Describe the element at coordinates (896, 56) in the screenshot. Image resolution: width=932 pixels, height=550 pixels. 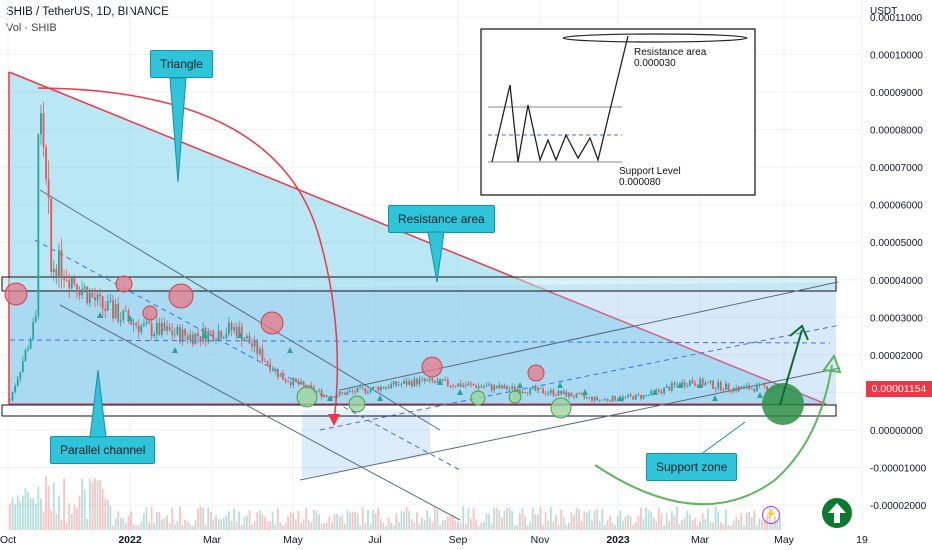
I see `y-tick-label: 0.00010000` at that location.